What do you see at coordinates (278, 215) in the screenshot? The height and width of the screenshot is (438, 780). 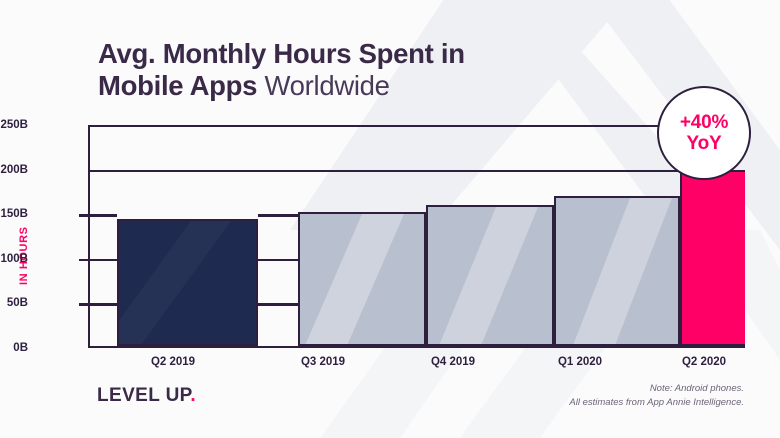 I see `gridline-seg-150-b` at bounding box center [278, 215].